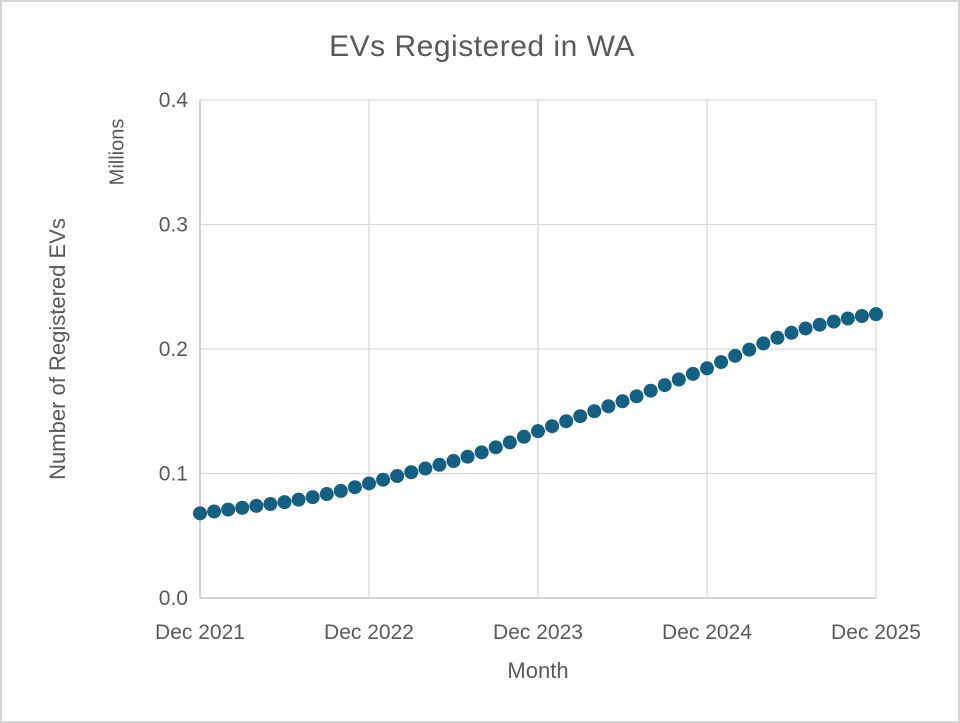 Image resolution: width=960 pixels, height=723 pixels. I want to click on x-tick-label: Dec 2021, so click(200, 632).